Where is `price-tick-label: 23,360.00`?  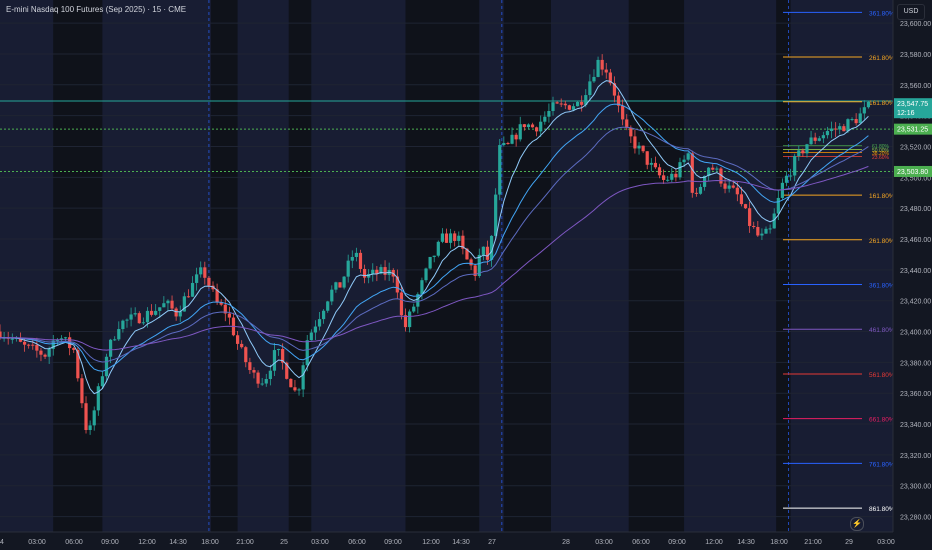
price-tick-label: 23,360.00 is located at coordinates (915, 394).